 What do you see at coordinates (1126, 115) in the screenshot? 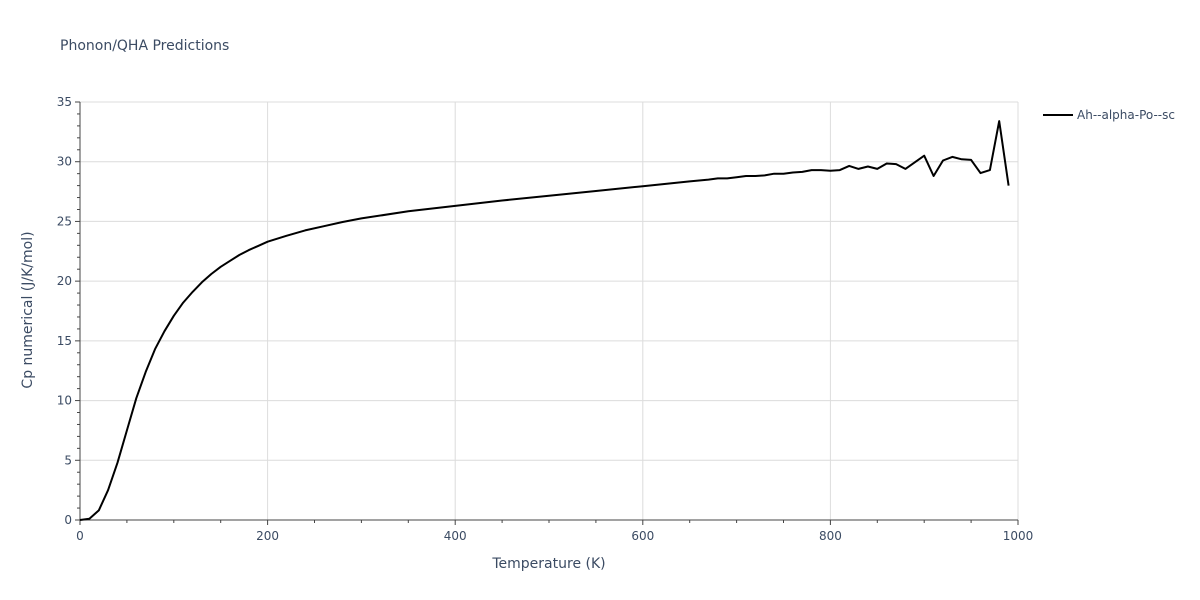
I see `legend-label: Ah--alpha-Po--sc` at bounding box center [1126, 115].